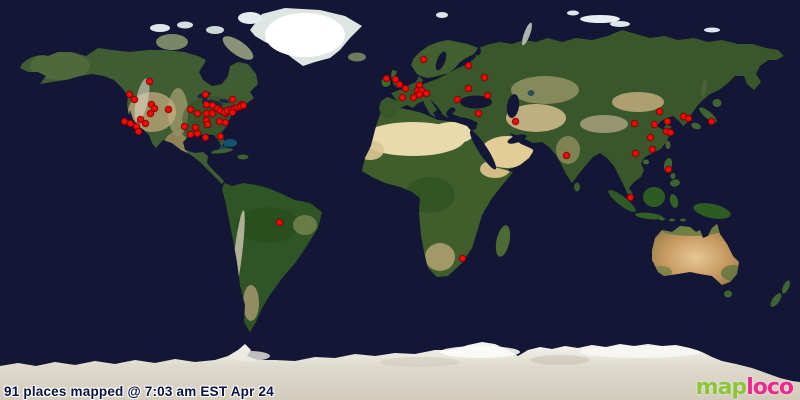 The height and width of the screenshot is (400, 800). Describe the element at coordinates (230, 143) in the screenshot. I see `bahamas-shallows` at that location.